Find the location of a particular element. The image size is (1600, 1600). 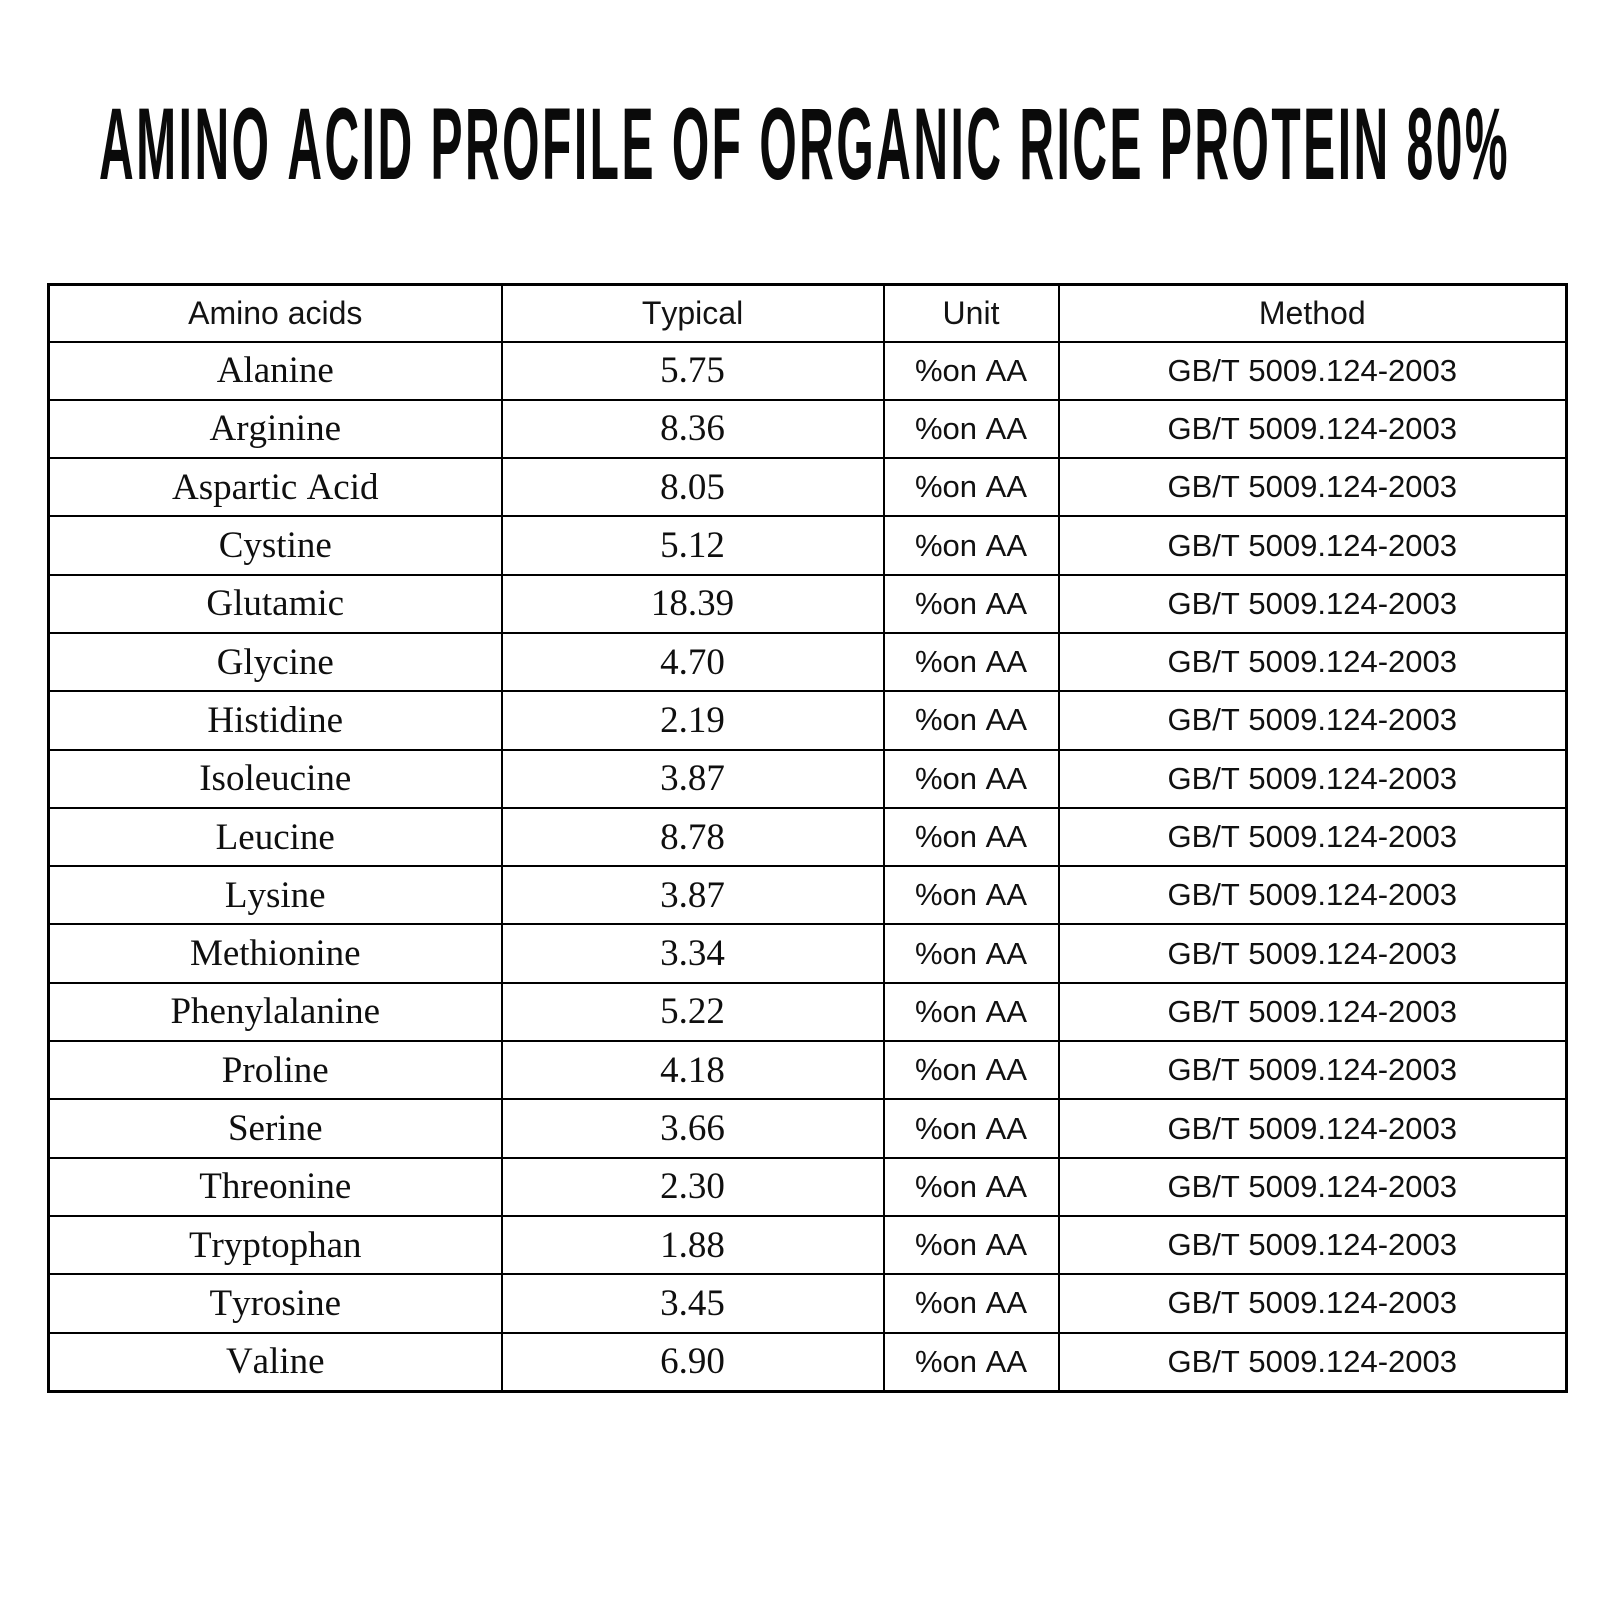

cell-amino-acid: Threonine is located at coordinates (275, 1186).